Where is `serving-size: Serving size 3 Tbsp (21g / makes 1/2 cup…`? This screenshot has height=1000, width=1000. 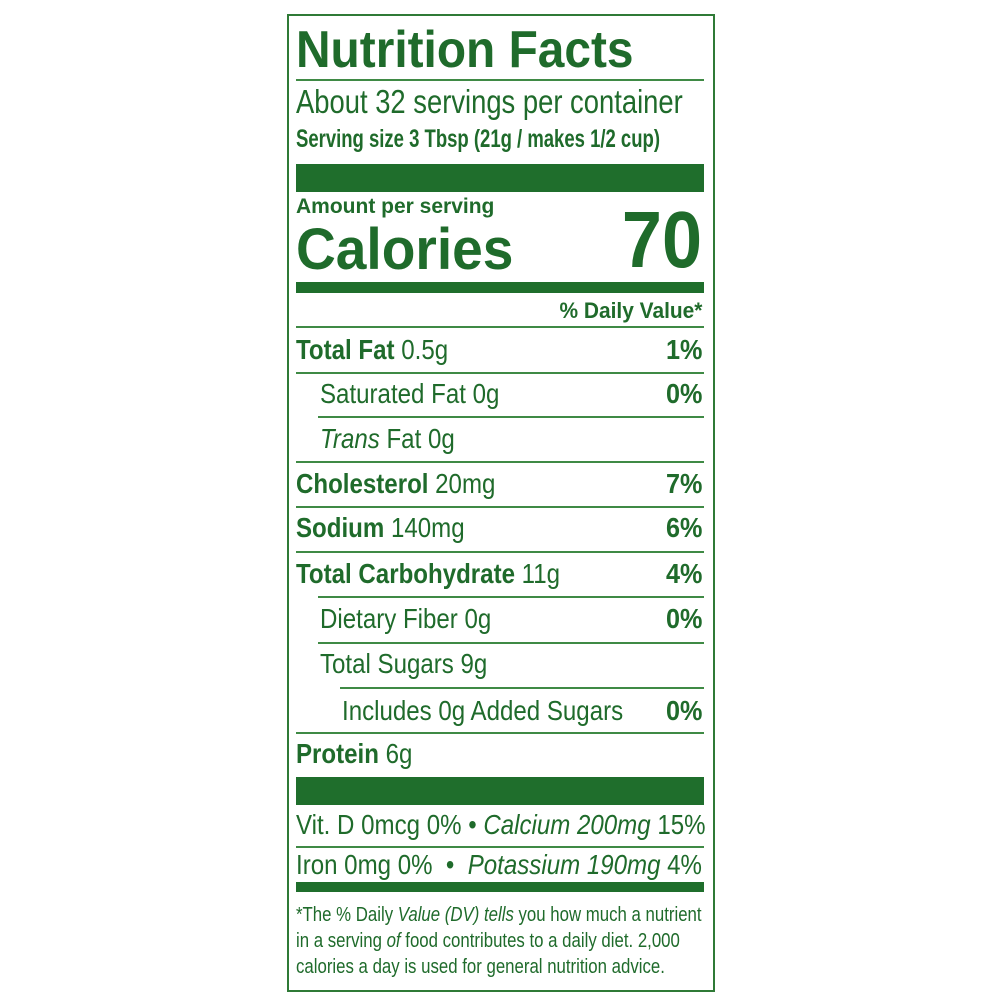 serving-size: Serving size 3 Tbsp (21g / makes 1/2 cup… is located at coordinates (478, 139).